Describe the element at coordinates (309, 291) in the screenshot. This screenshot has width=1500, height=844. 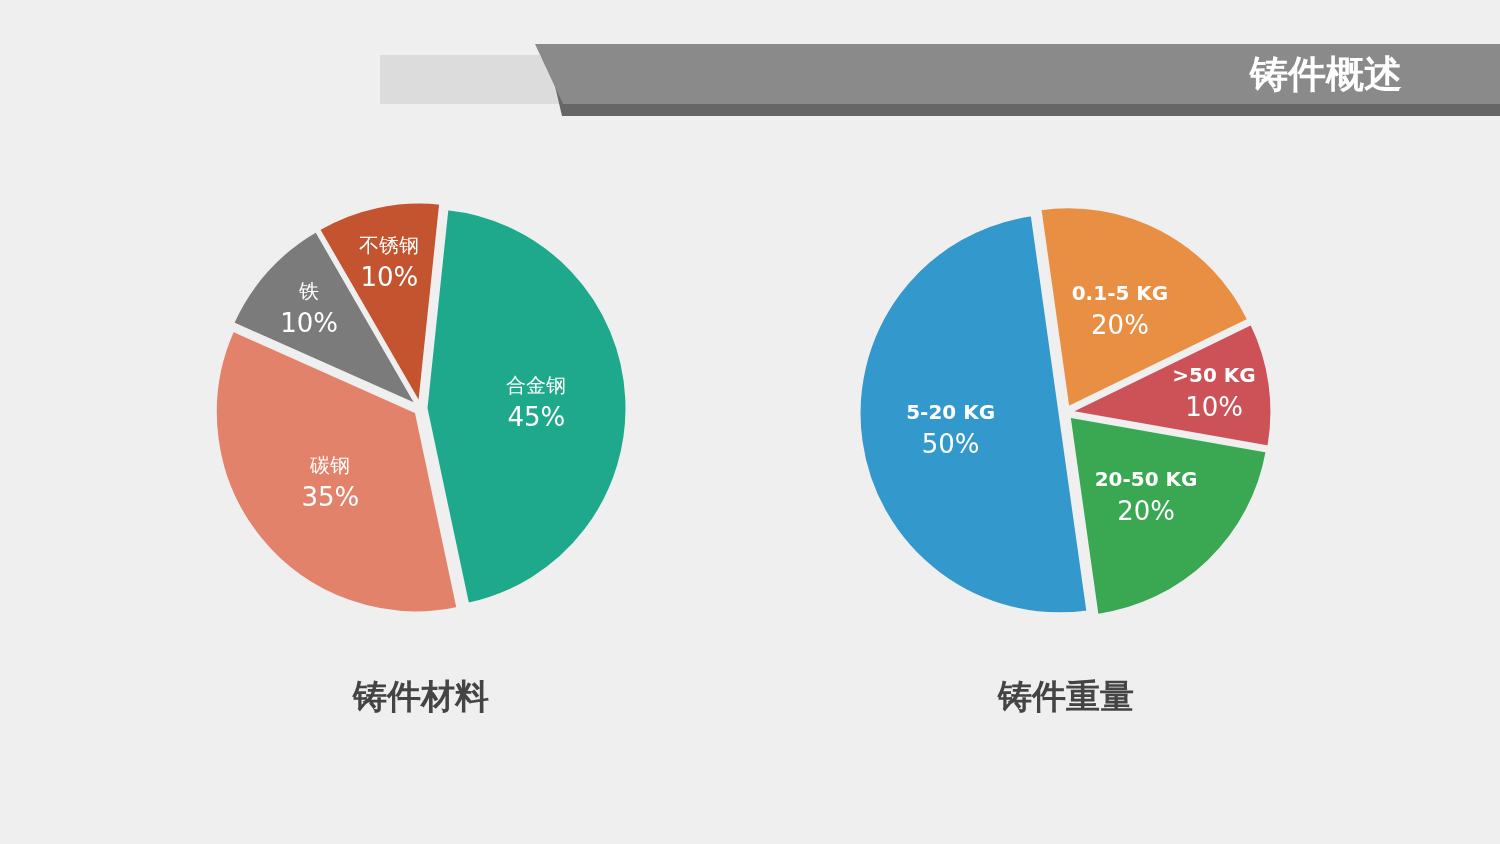
I see `slice-label: 铁` at that location.